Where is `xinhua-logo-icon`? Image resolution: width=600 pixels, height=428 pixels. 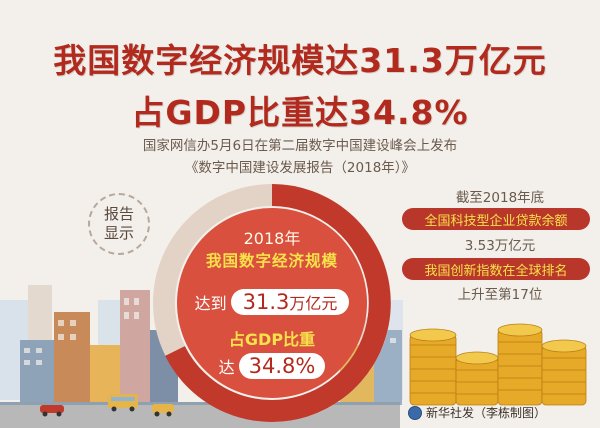 xinhua-logo-icon is located at coordinates (415, 412).